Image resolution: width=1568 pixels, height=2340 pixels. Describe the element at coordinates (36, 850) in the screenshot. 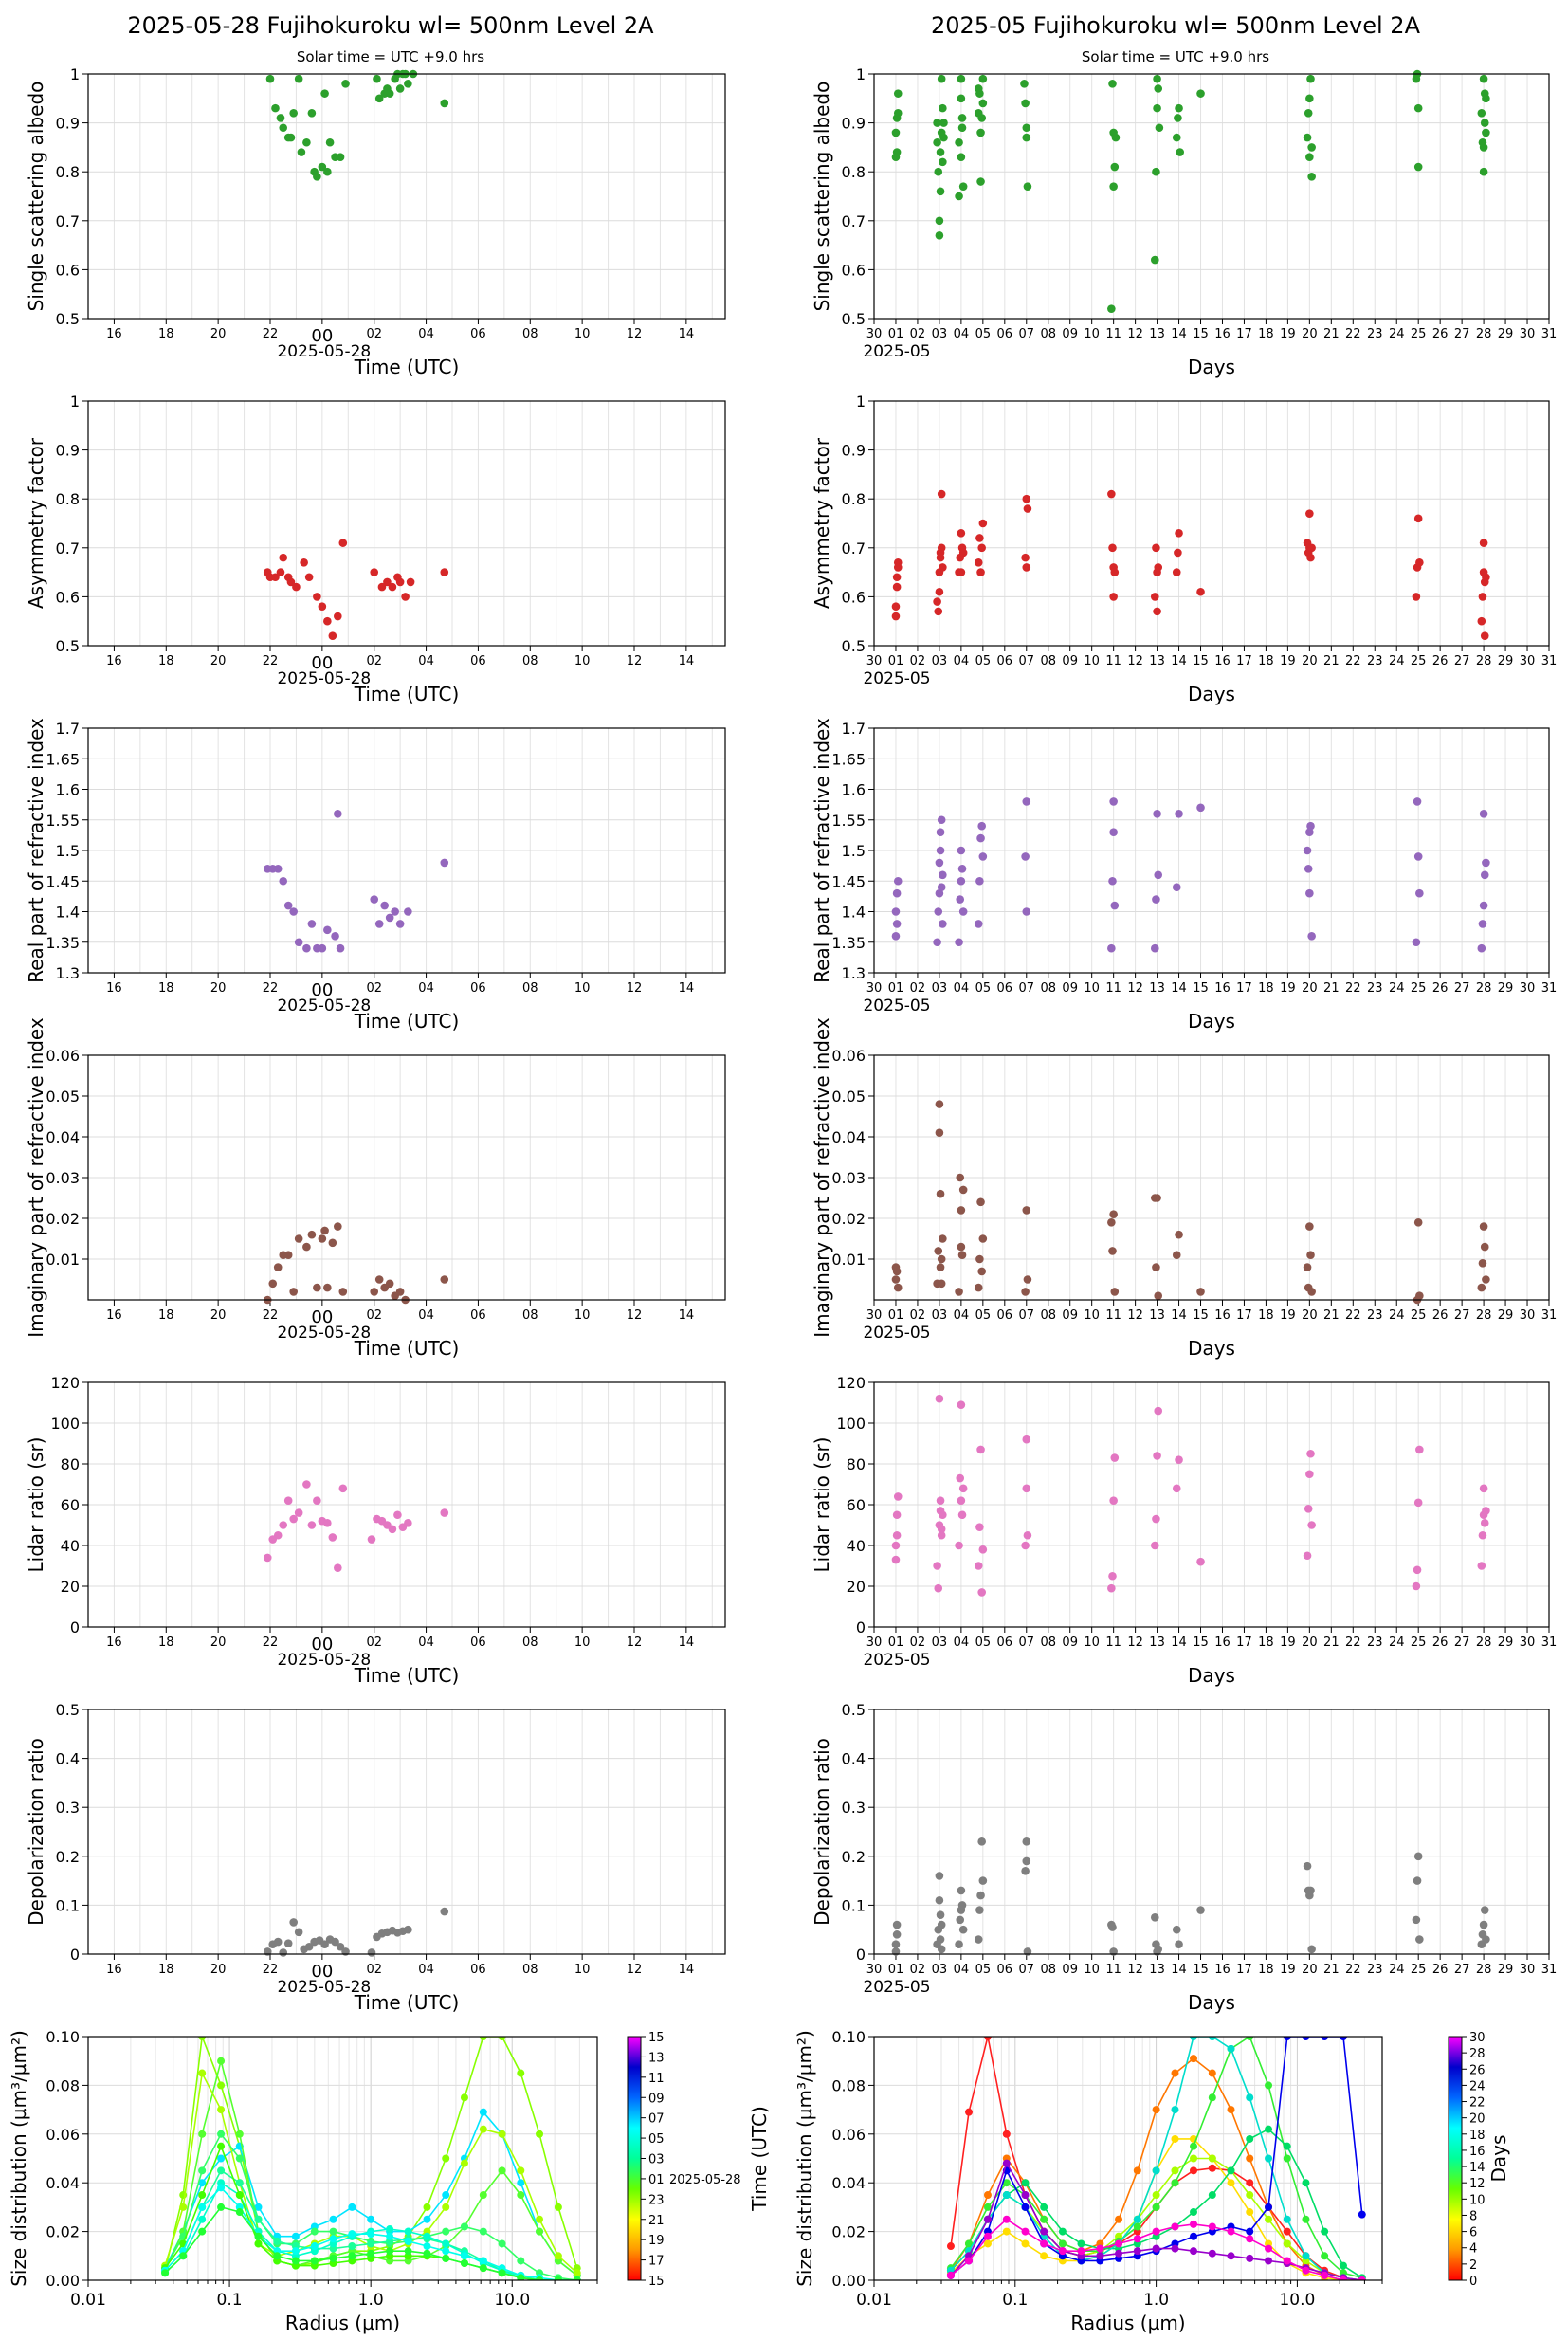

I see `daily-row3-ylabel: Real part of refractive index` at that location.